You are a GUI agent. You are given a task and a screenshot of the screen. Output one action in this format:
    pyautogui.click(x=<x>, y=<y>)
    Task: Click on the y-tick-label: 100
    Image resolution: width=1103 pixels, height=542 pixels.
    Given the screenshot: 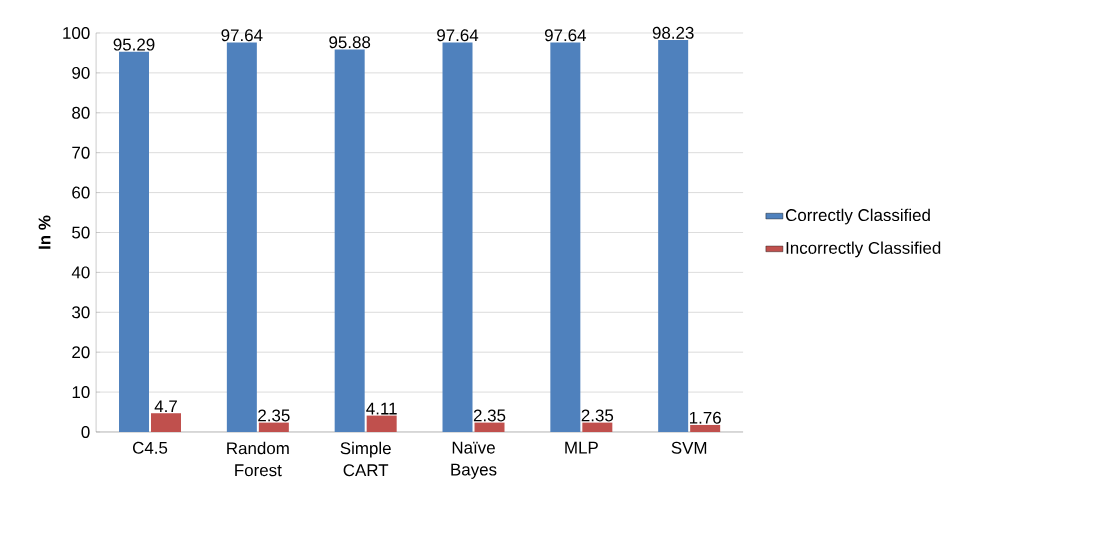 What is the action you would take?
    pyautogui.click(x=76, y=32)
    